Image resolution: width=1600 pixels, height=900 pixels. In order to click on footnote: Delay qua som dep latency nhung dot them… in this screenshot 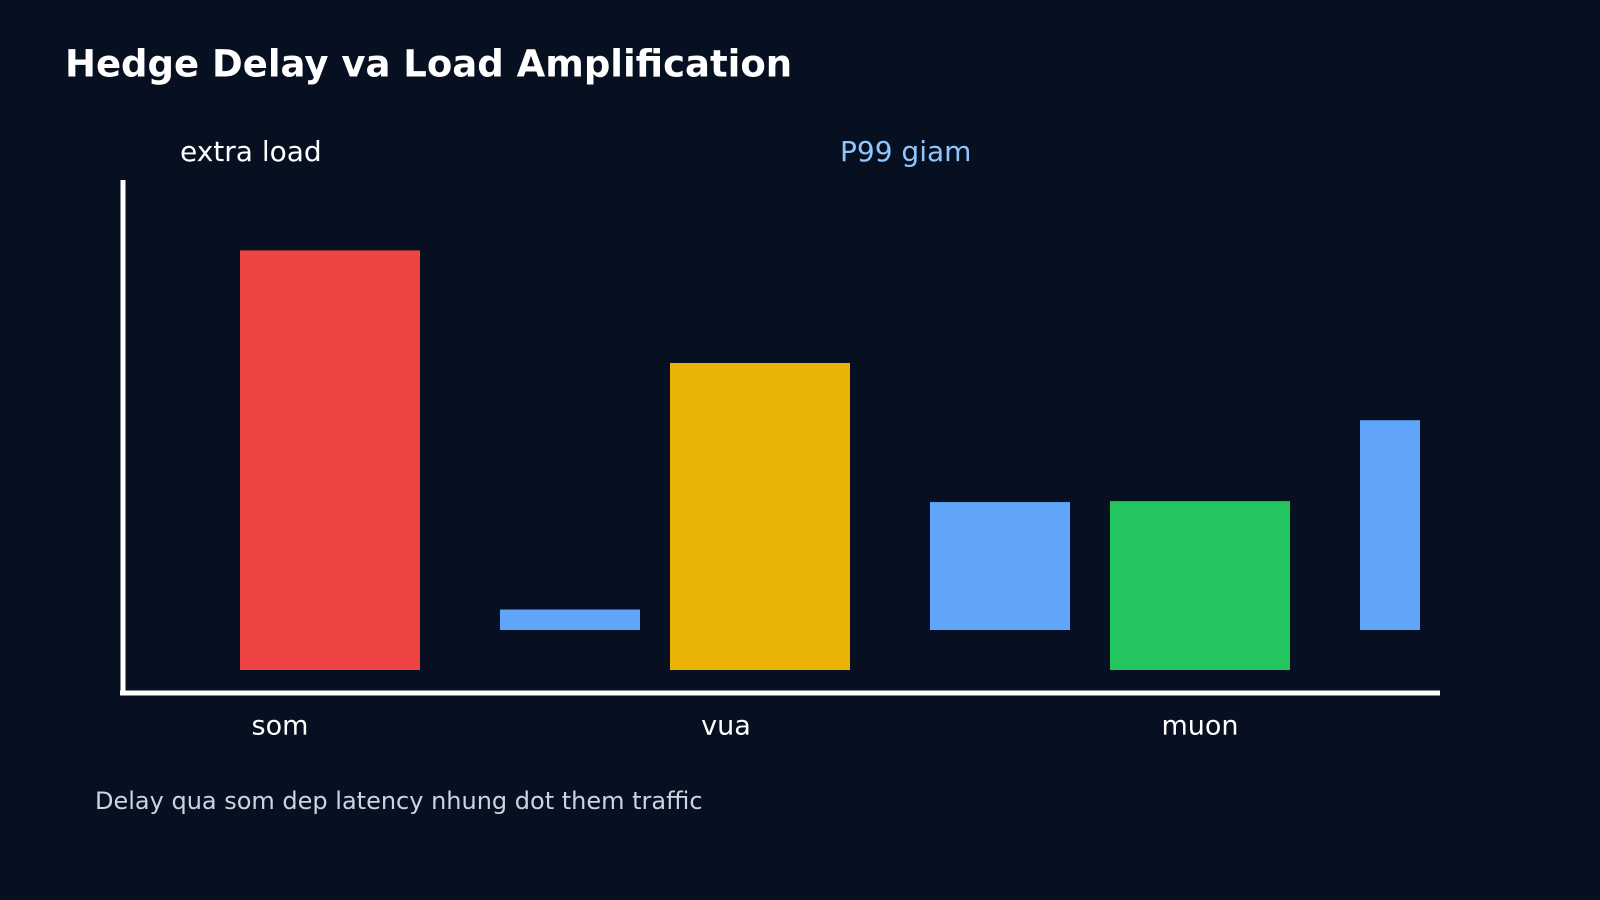, I will do `click(399, 801)`.